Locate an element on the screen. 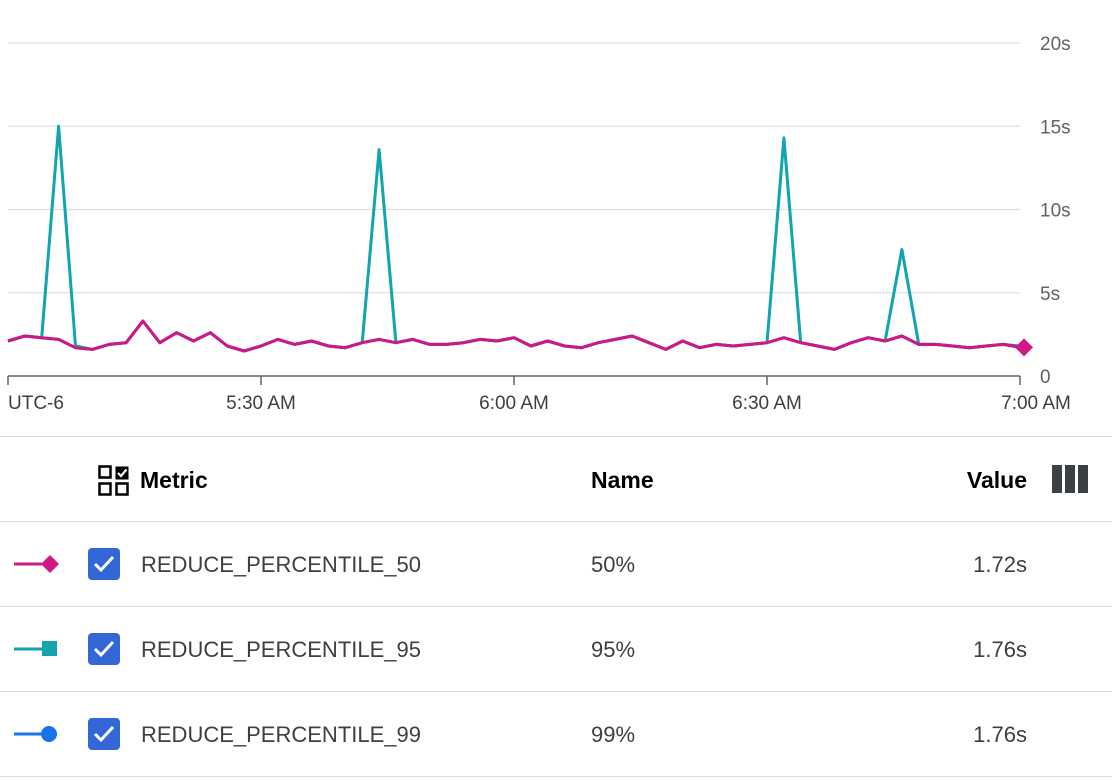  value-cell: 1.72s is located at coordinates (1000, 564).